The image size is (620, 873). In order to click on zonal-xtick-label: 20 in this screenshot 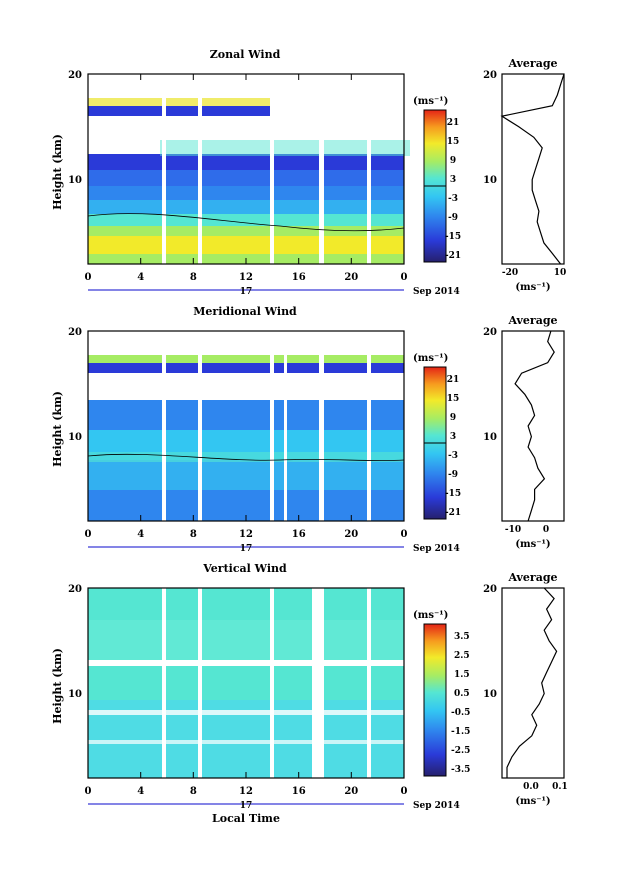, I will do `click(351, 277)`.